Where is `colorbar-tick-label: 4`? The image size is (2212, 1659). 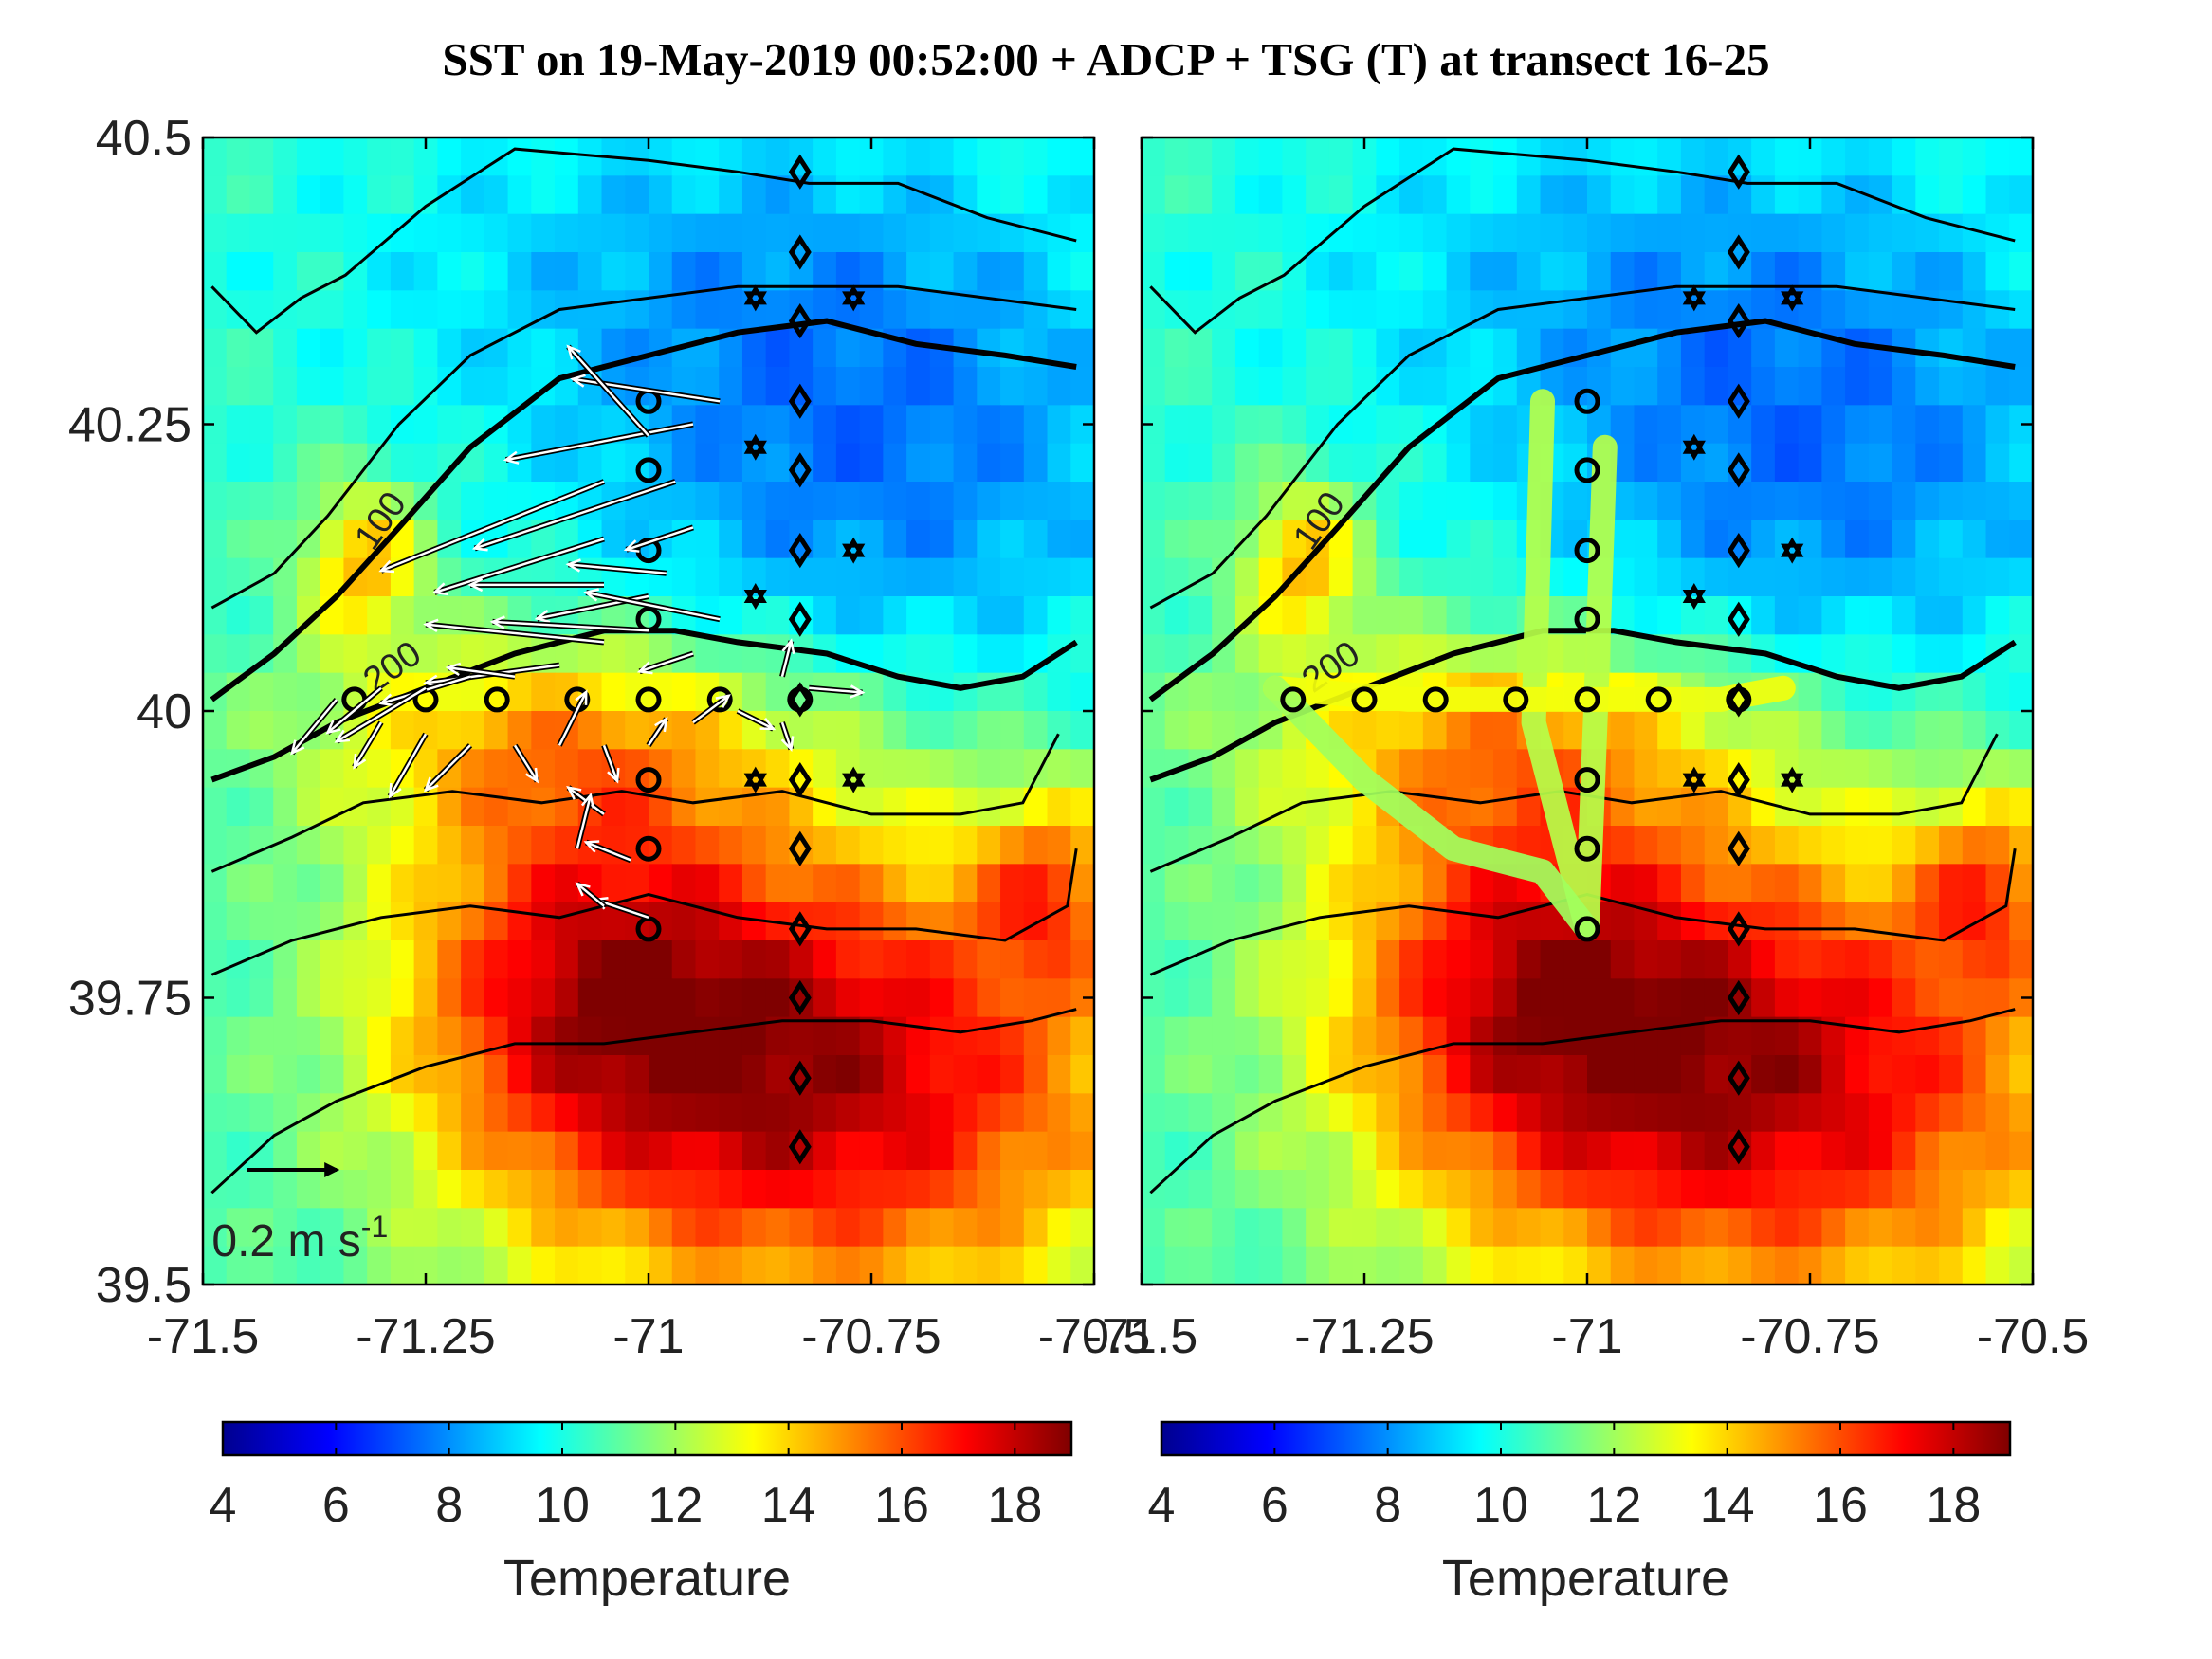
colorbar-tick-label: 4 is located at coordinates (223, 1505).